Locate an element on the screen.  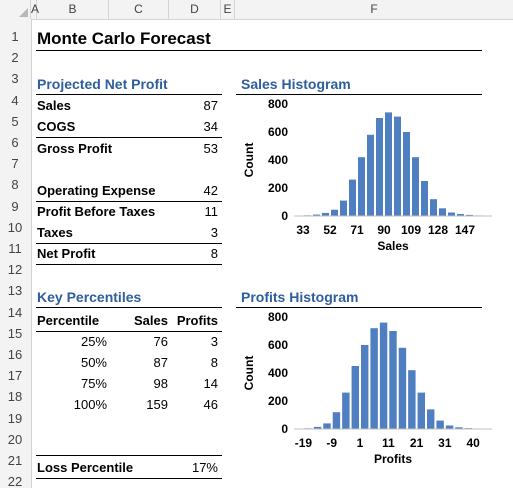
pct-header-underline is located at coordinates (129, 331).